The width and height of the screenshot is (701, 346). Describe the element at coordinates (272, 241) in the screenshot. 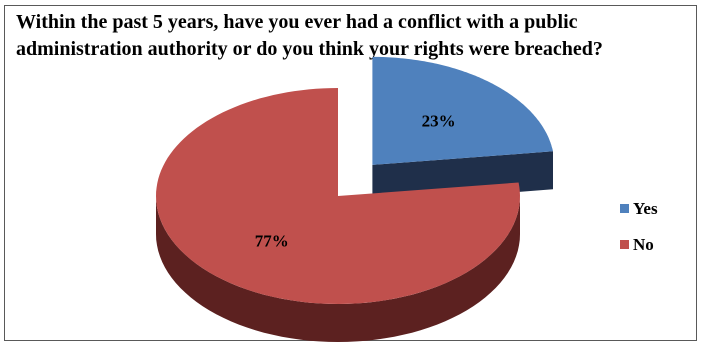

I see `data-label-no: 77%` at that location.